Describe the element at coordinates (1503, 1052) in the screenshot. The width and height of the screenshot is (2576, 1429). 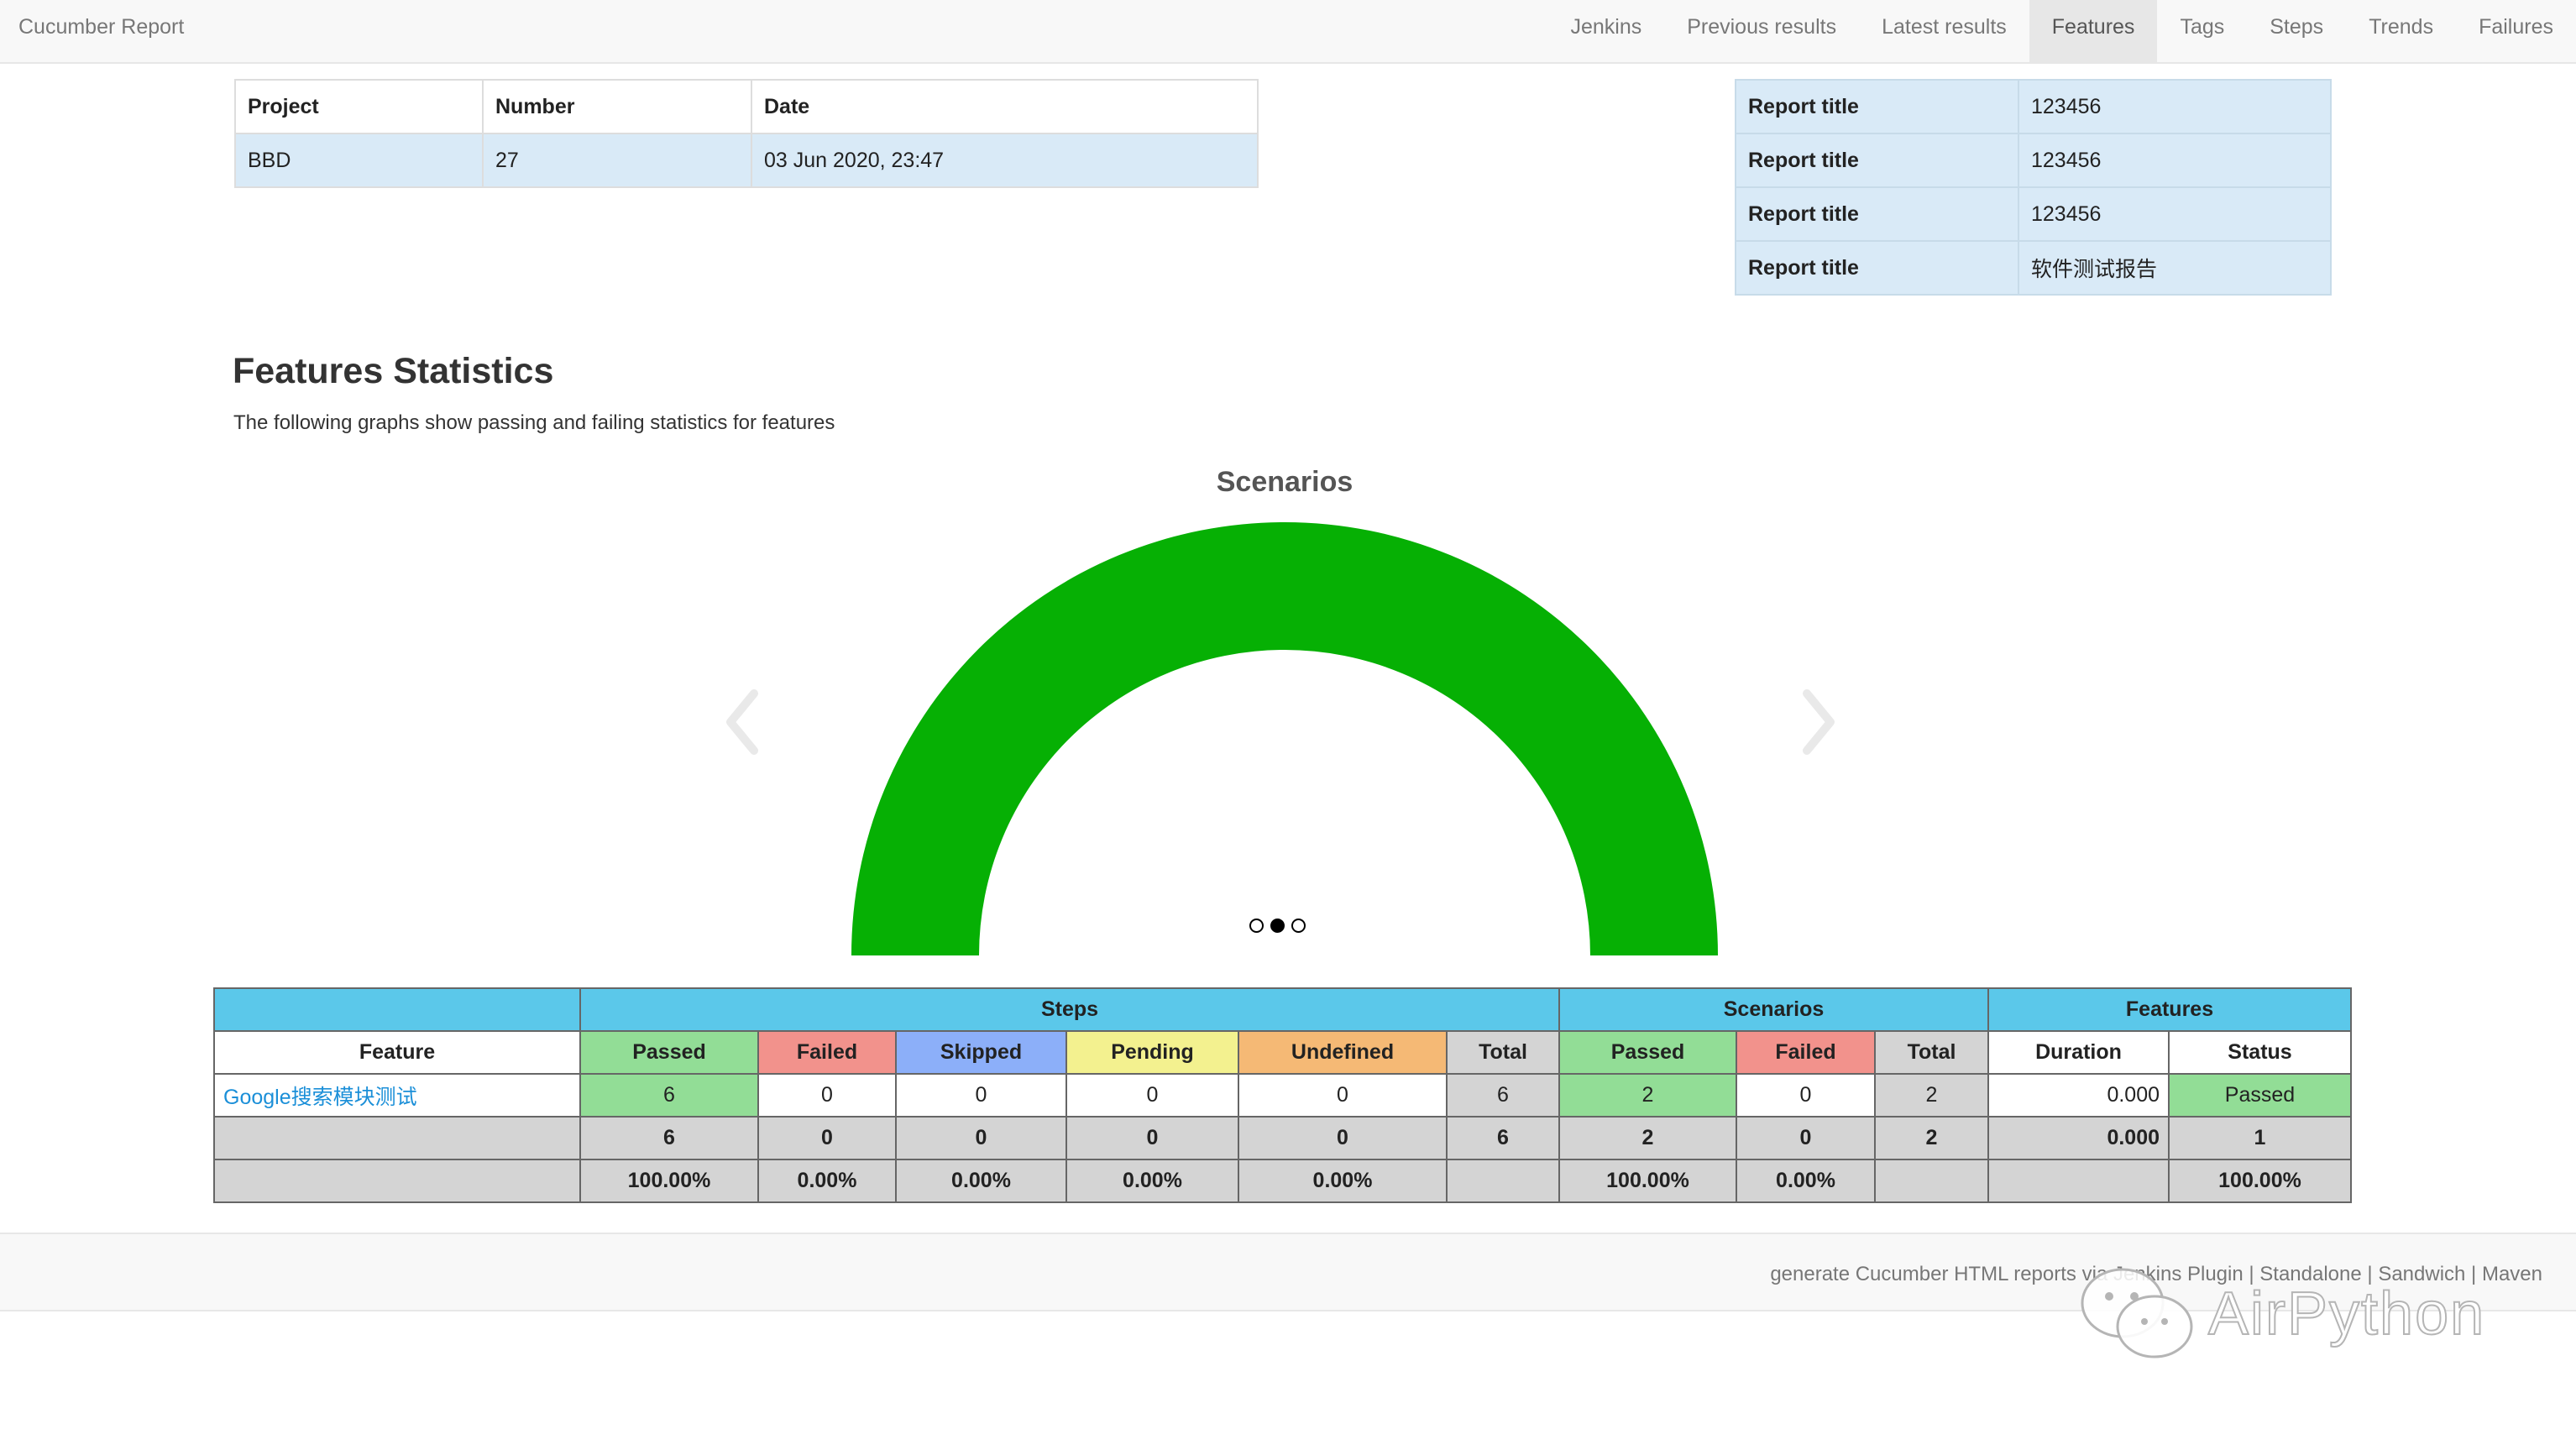
I see `col-header-steps-total: Total` at that location.